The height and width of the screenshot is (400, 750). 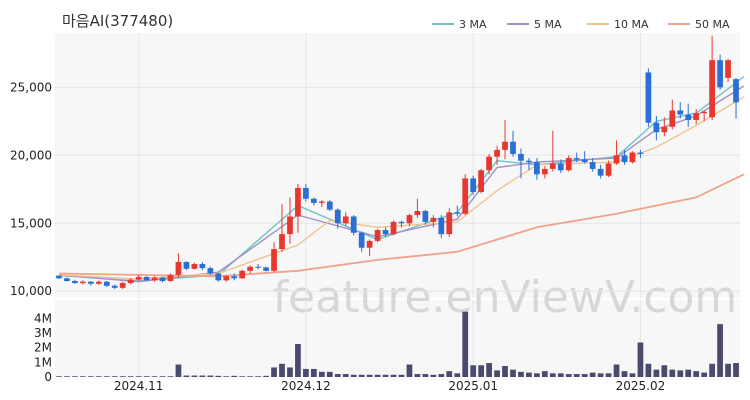 I want to click on date-tick-label: 2024.11, so click(x=139, y=386).